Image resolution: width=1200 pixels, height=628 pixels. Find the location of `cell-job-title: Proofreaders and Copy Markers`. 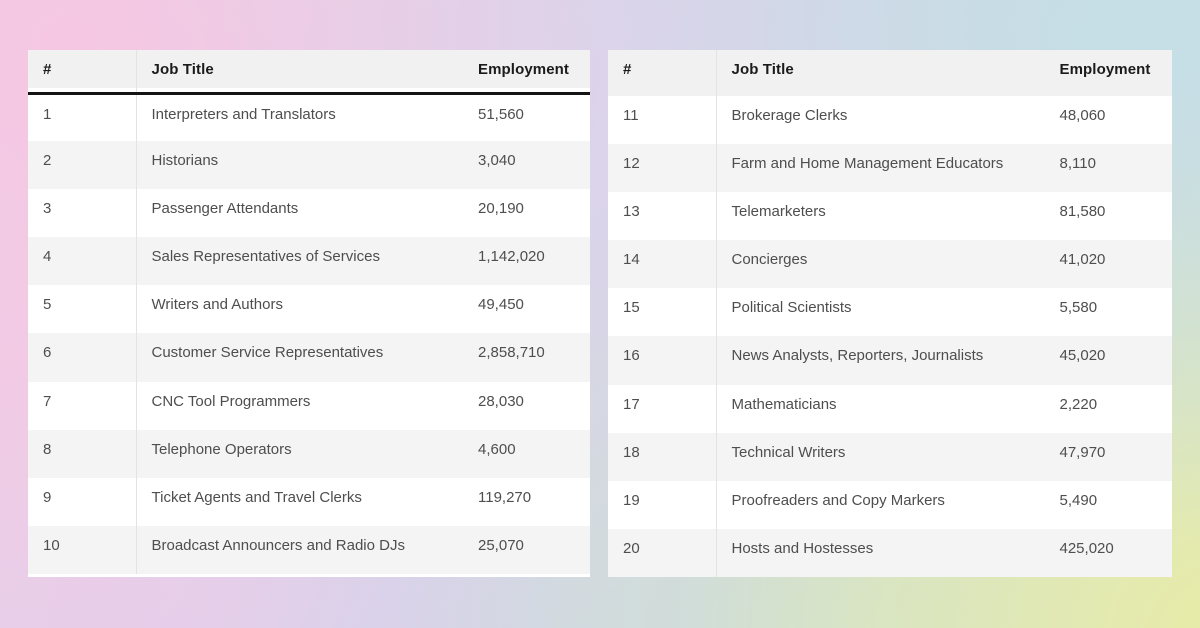

cell-job-title: Proofreaders and Copy Markers is located at coordinates (838, 500).